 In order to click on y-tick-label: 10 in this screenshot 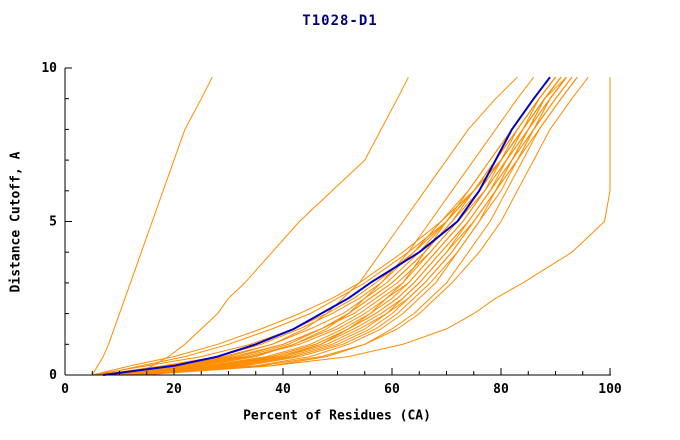, I will do `click(49, 68)`.